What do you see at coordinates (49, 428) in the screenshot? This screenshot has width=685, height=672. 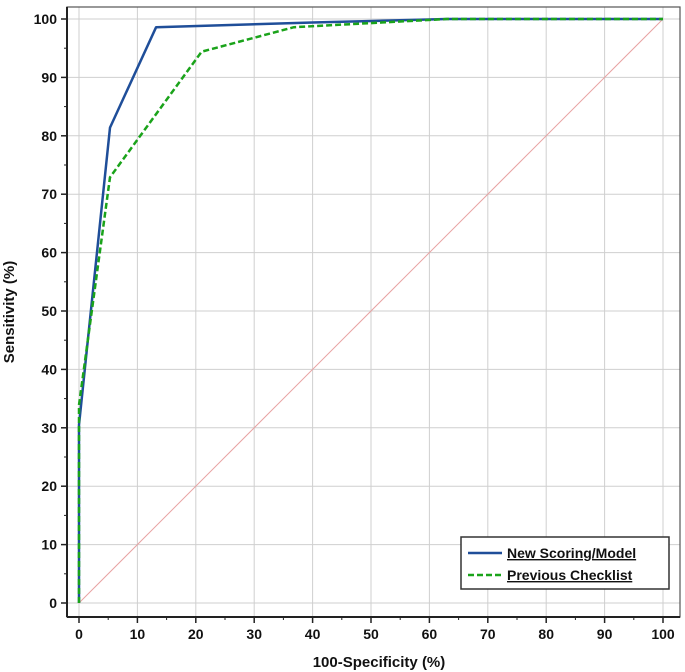 I see `y-tick-label: 30` at bounding box center [49, 428].